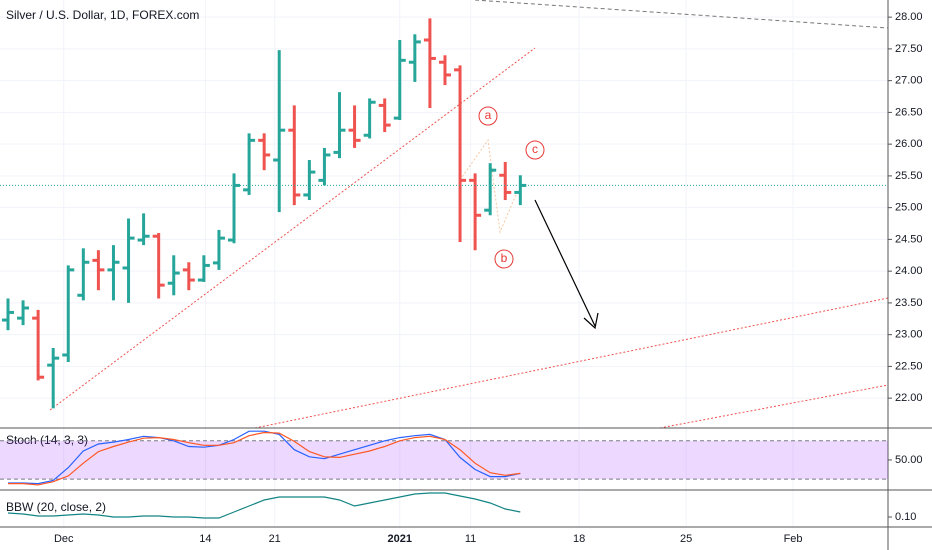 Image resolution: width=932 pixels, height=550 pixels. I want to click on y-tick-label: 22.50, so click(909, 366).